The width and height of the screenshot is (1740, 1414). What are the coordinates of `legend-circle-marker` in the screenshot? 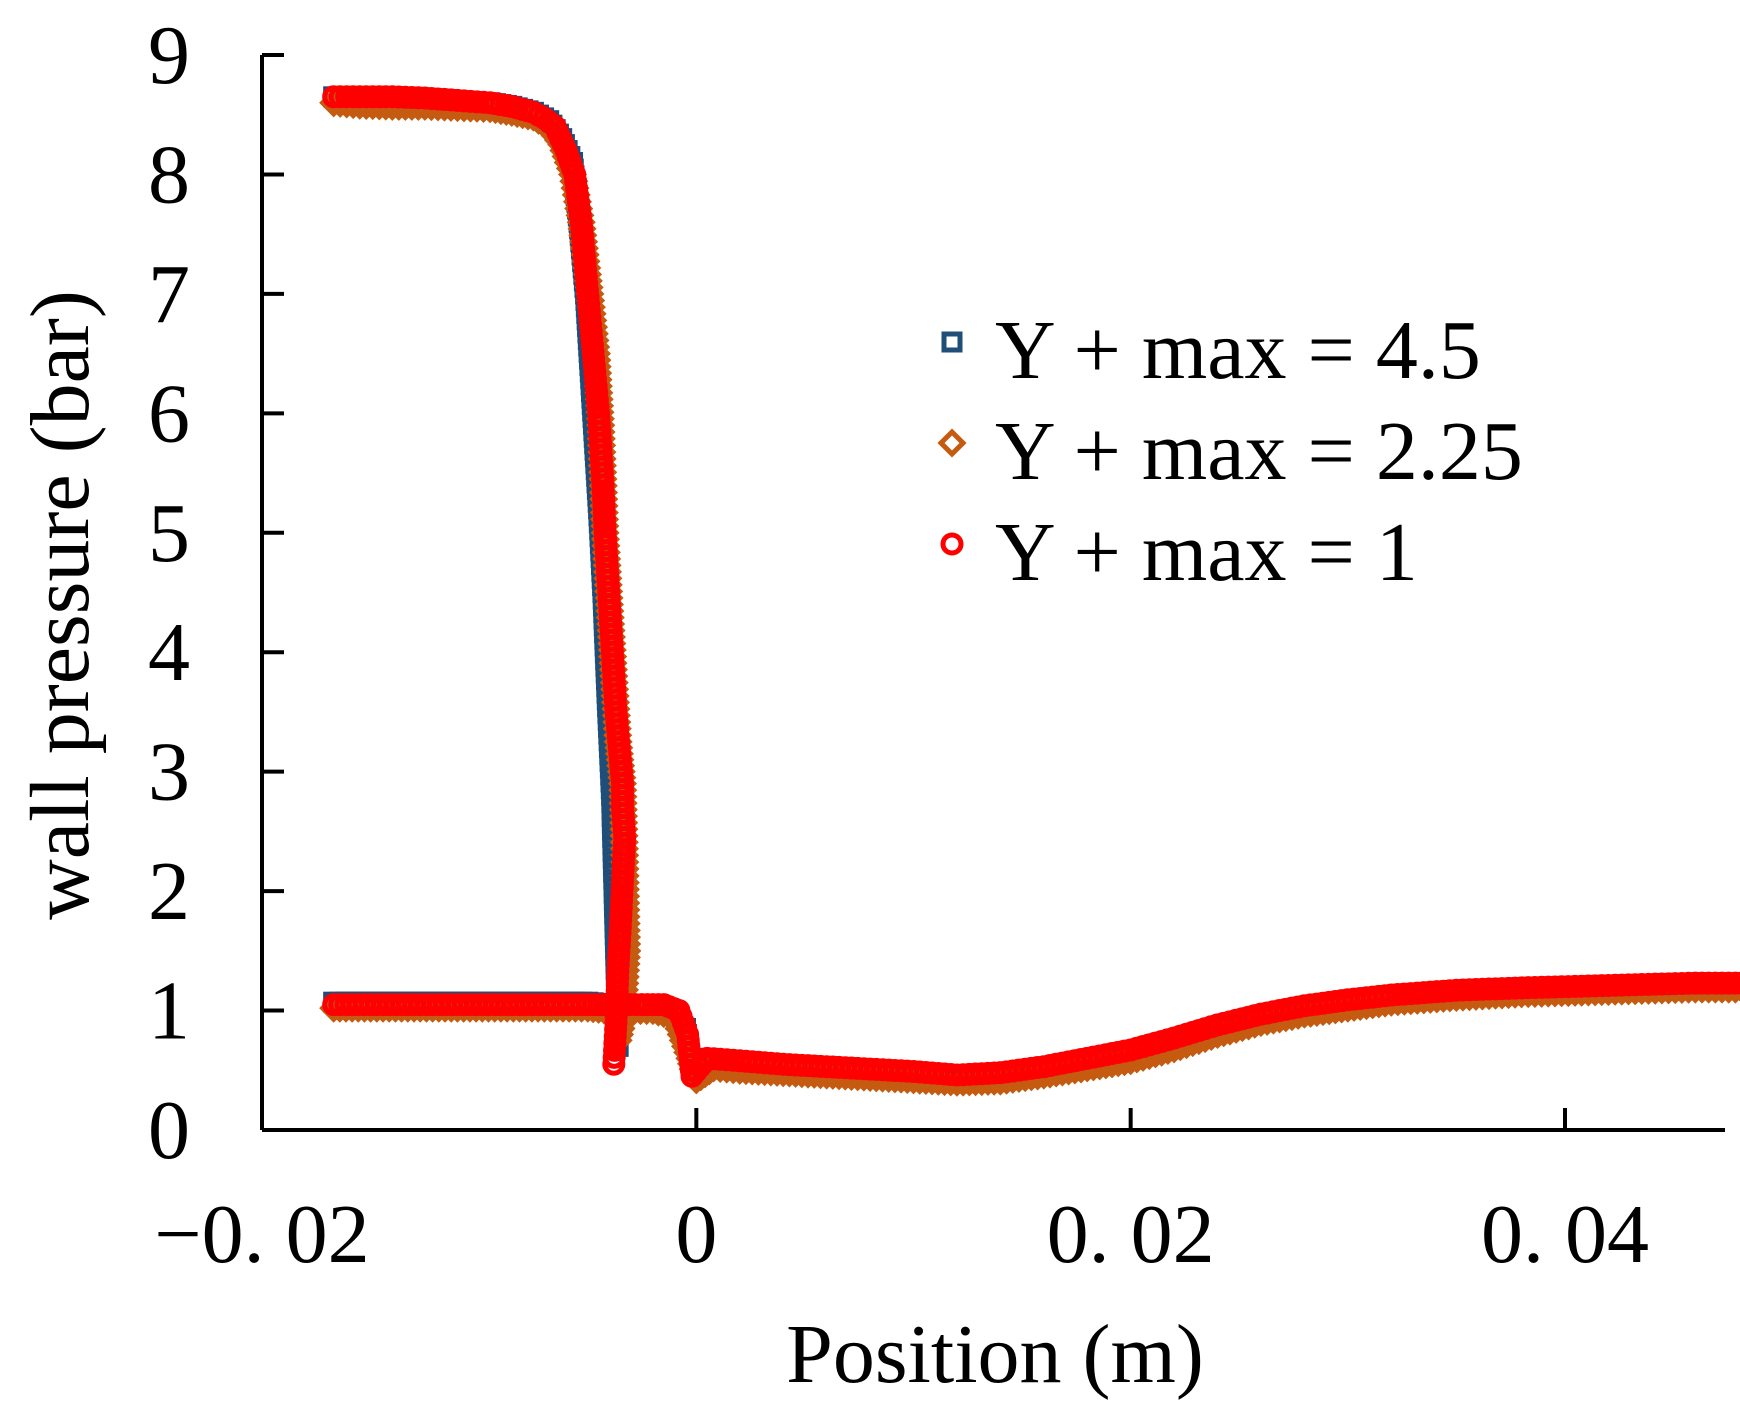 It's located at (952, 544).